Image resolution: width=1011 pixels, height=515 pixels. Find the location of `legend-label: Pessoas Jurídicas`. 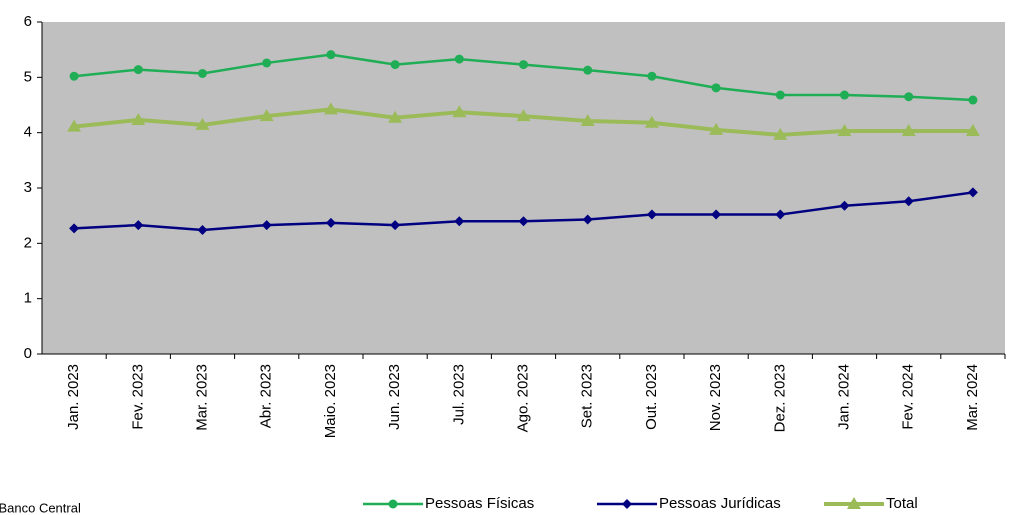

legend-label: Pessoas Jurídicas is located at coordinates (720, 503).